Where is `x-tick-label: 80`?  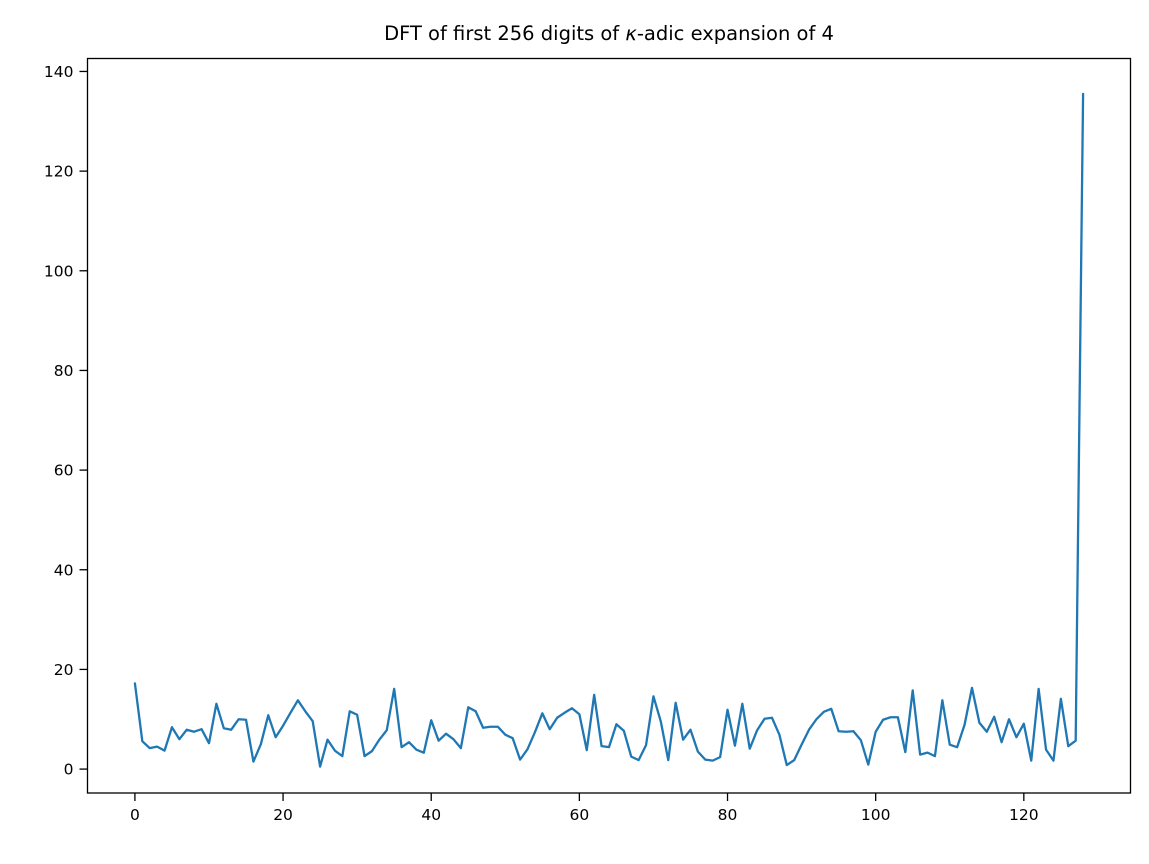 x-tick-label: 80 is located at coordinates (728, 815).